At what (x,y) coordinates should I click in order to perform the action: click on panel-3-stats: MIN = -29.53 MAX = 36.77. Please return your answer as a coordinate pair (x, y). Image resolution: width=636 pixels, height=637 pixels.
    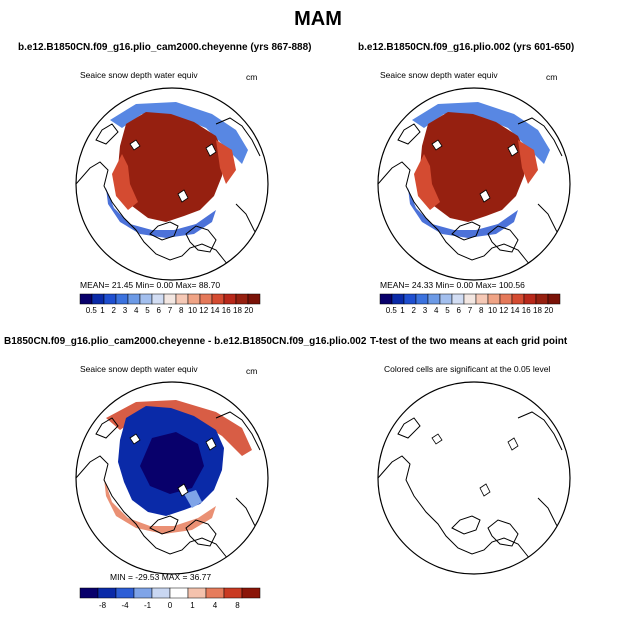
    Looking at the image, I should click on (161, 577).